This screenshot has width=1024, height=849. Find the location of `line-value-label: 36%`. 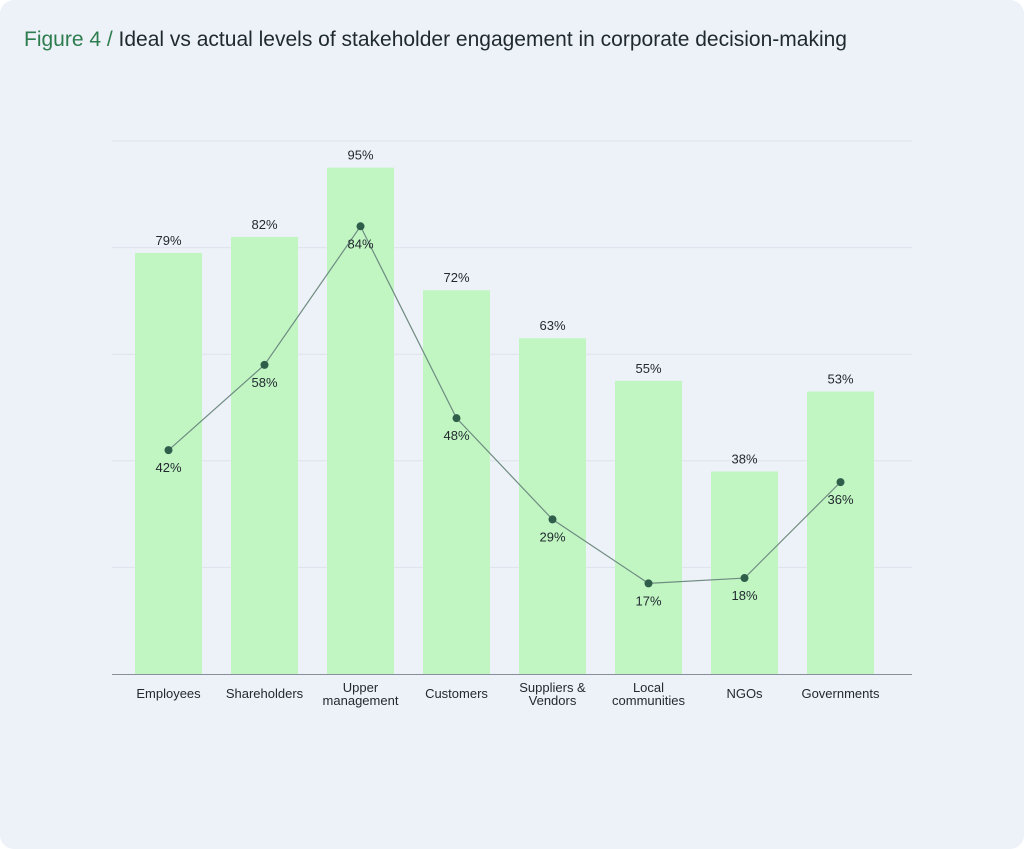

line-value-label: 36% is located at coordinates (840, 499).